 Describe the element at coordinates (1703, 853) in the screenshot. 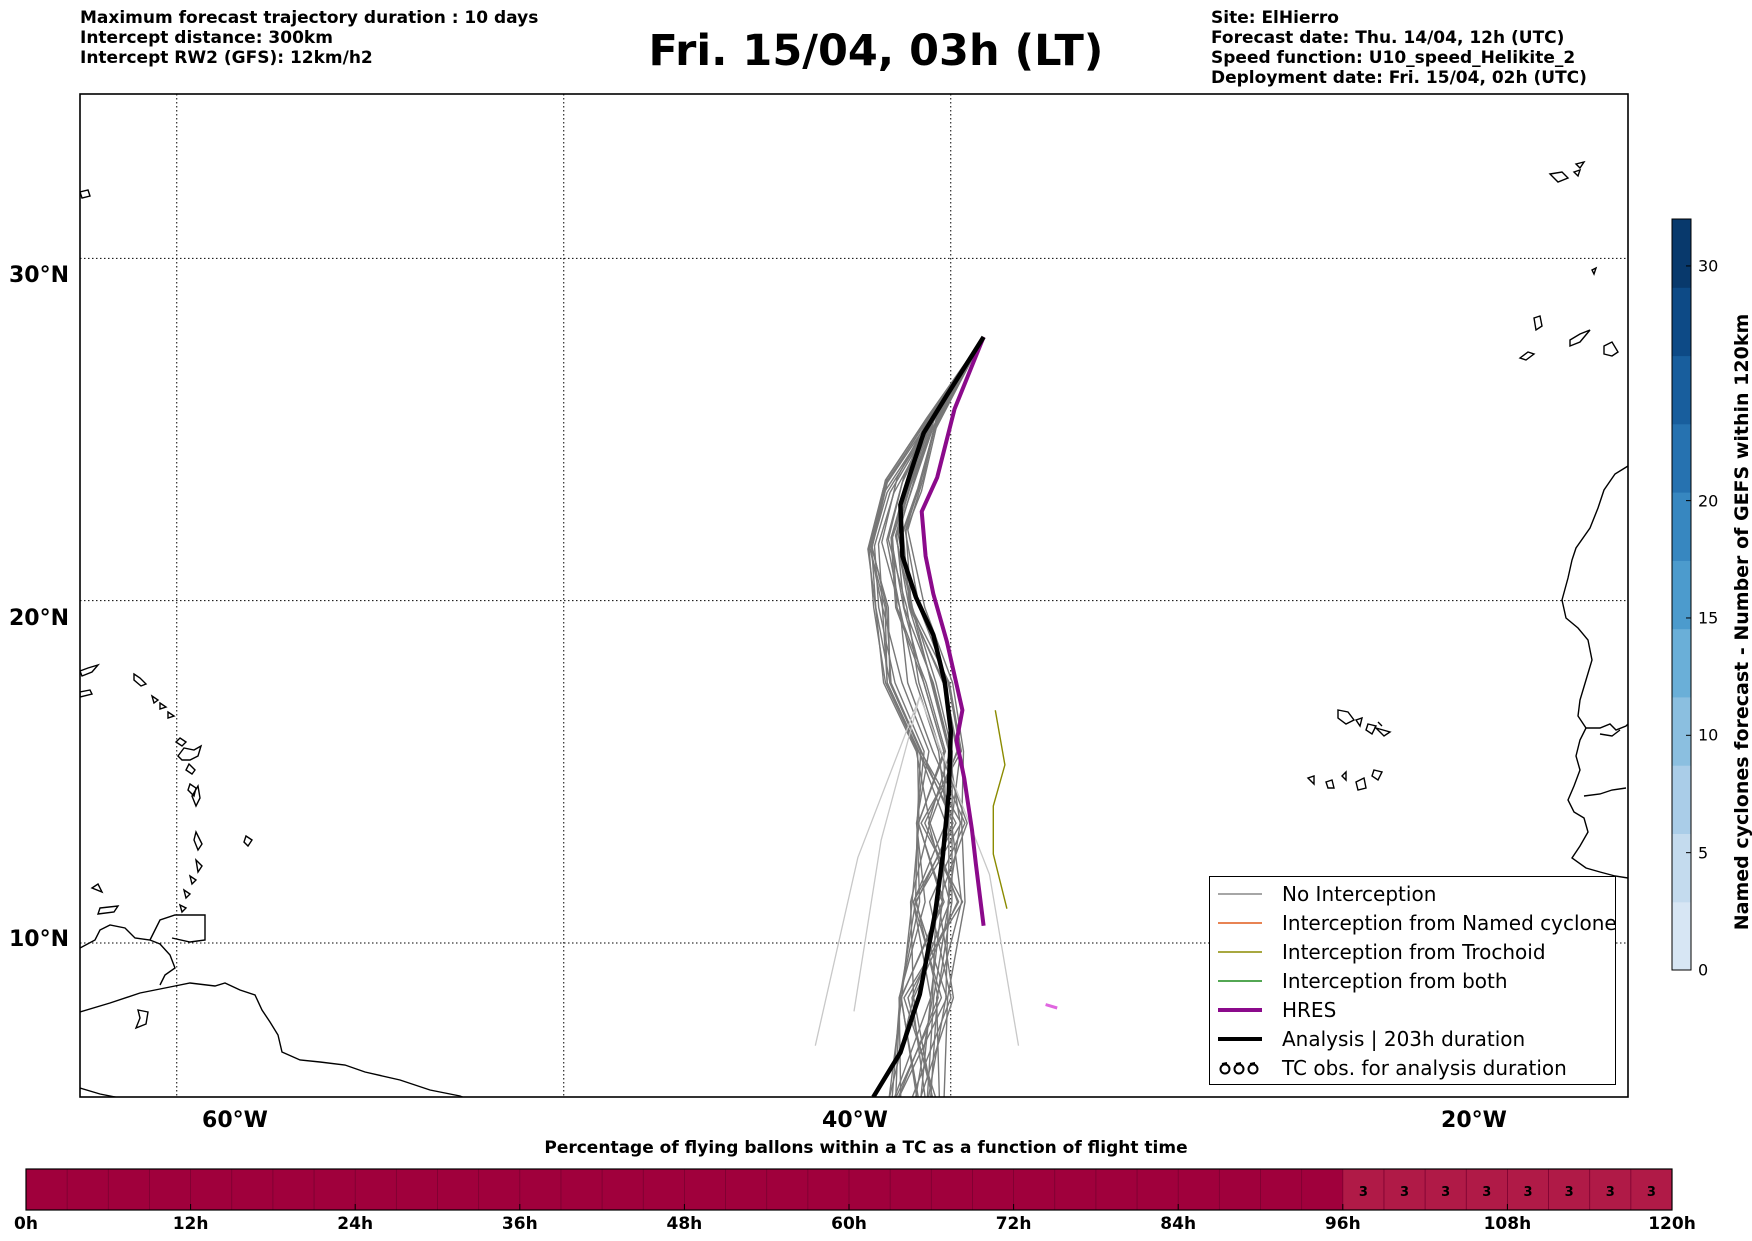

I see `colorbar-tick-label: 5` at that location.